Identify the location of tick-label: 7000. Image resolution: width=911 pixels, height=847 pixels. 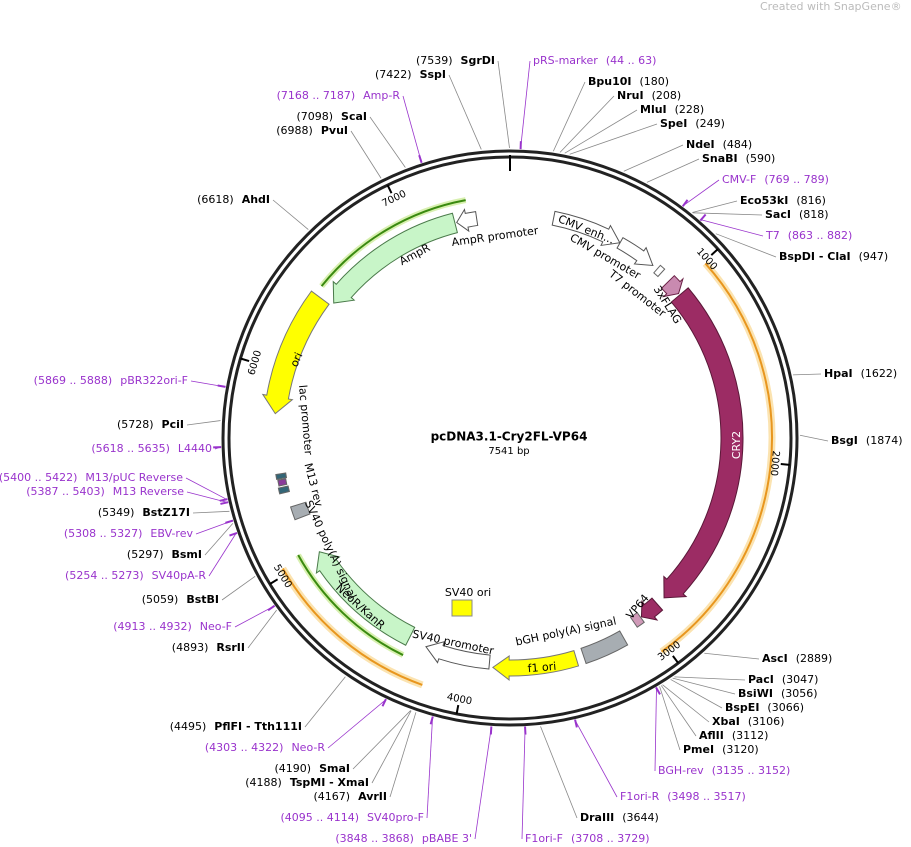
(394, 199).